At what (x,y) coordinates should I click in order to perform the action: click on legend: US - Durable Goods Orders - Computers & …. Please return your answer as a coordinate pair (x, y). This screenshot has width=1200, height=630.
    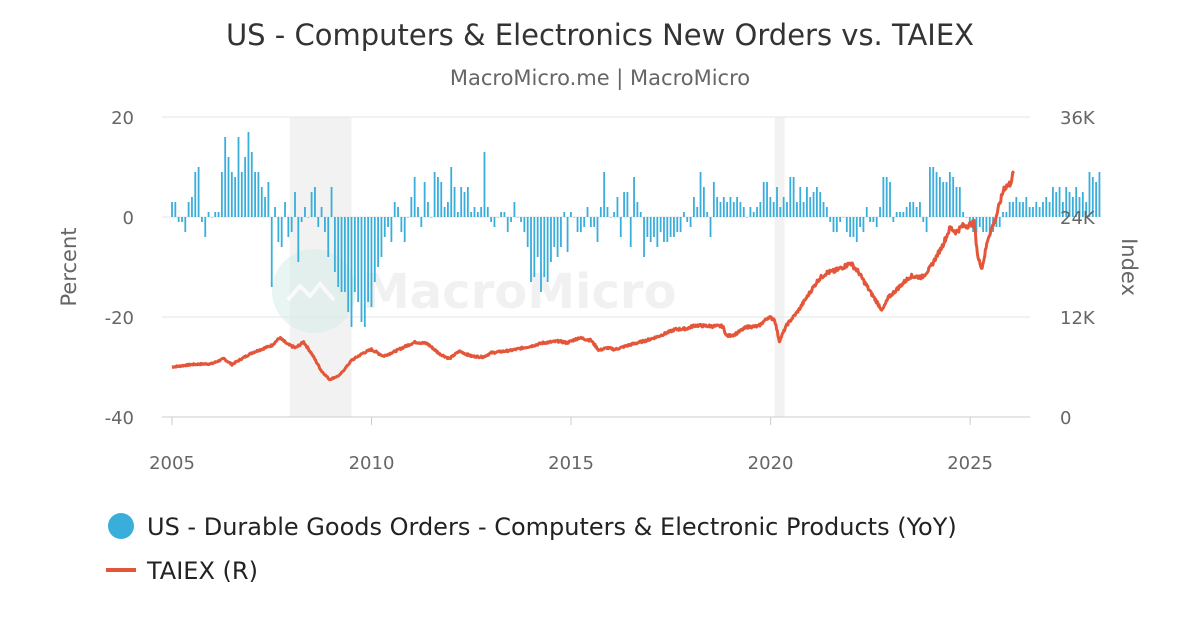
    Looking at the image, I should click on (531, 549).